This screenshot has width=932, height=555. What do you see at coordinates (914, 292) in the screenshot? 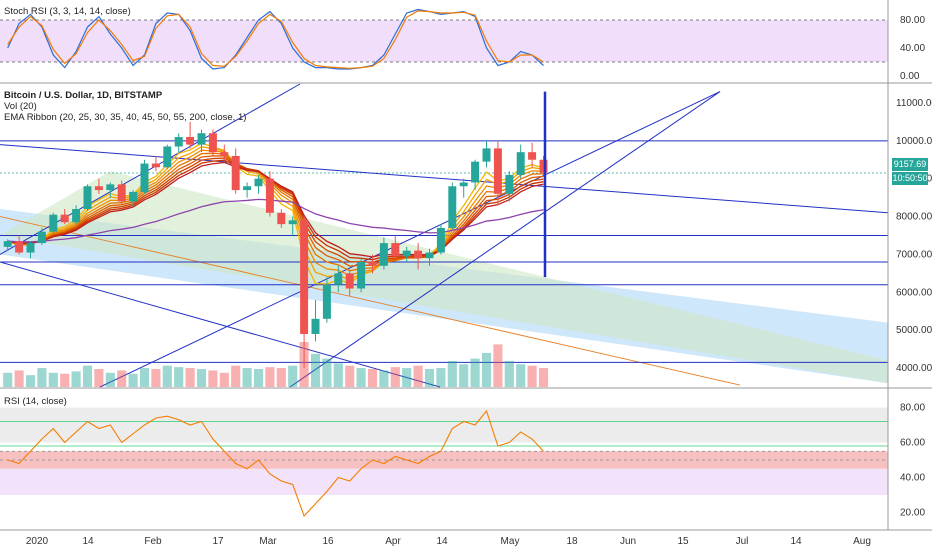
I see `price-tick-label: 6000.00` at bounding box center [914, 292].